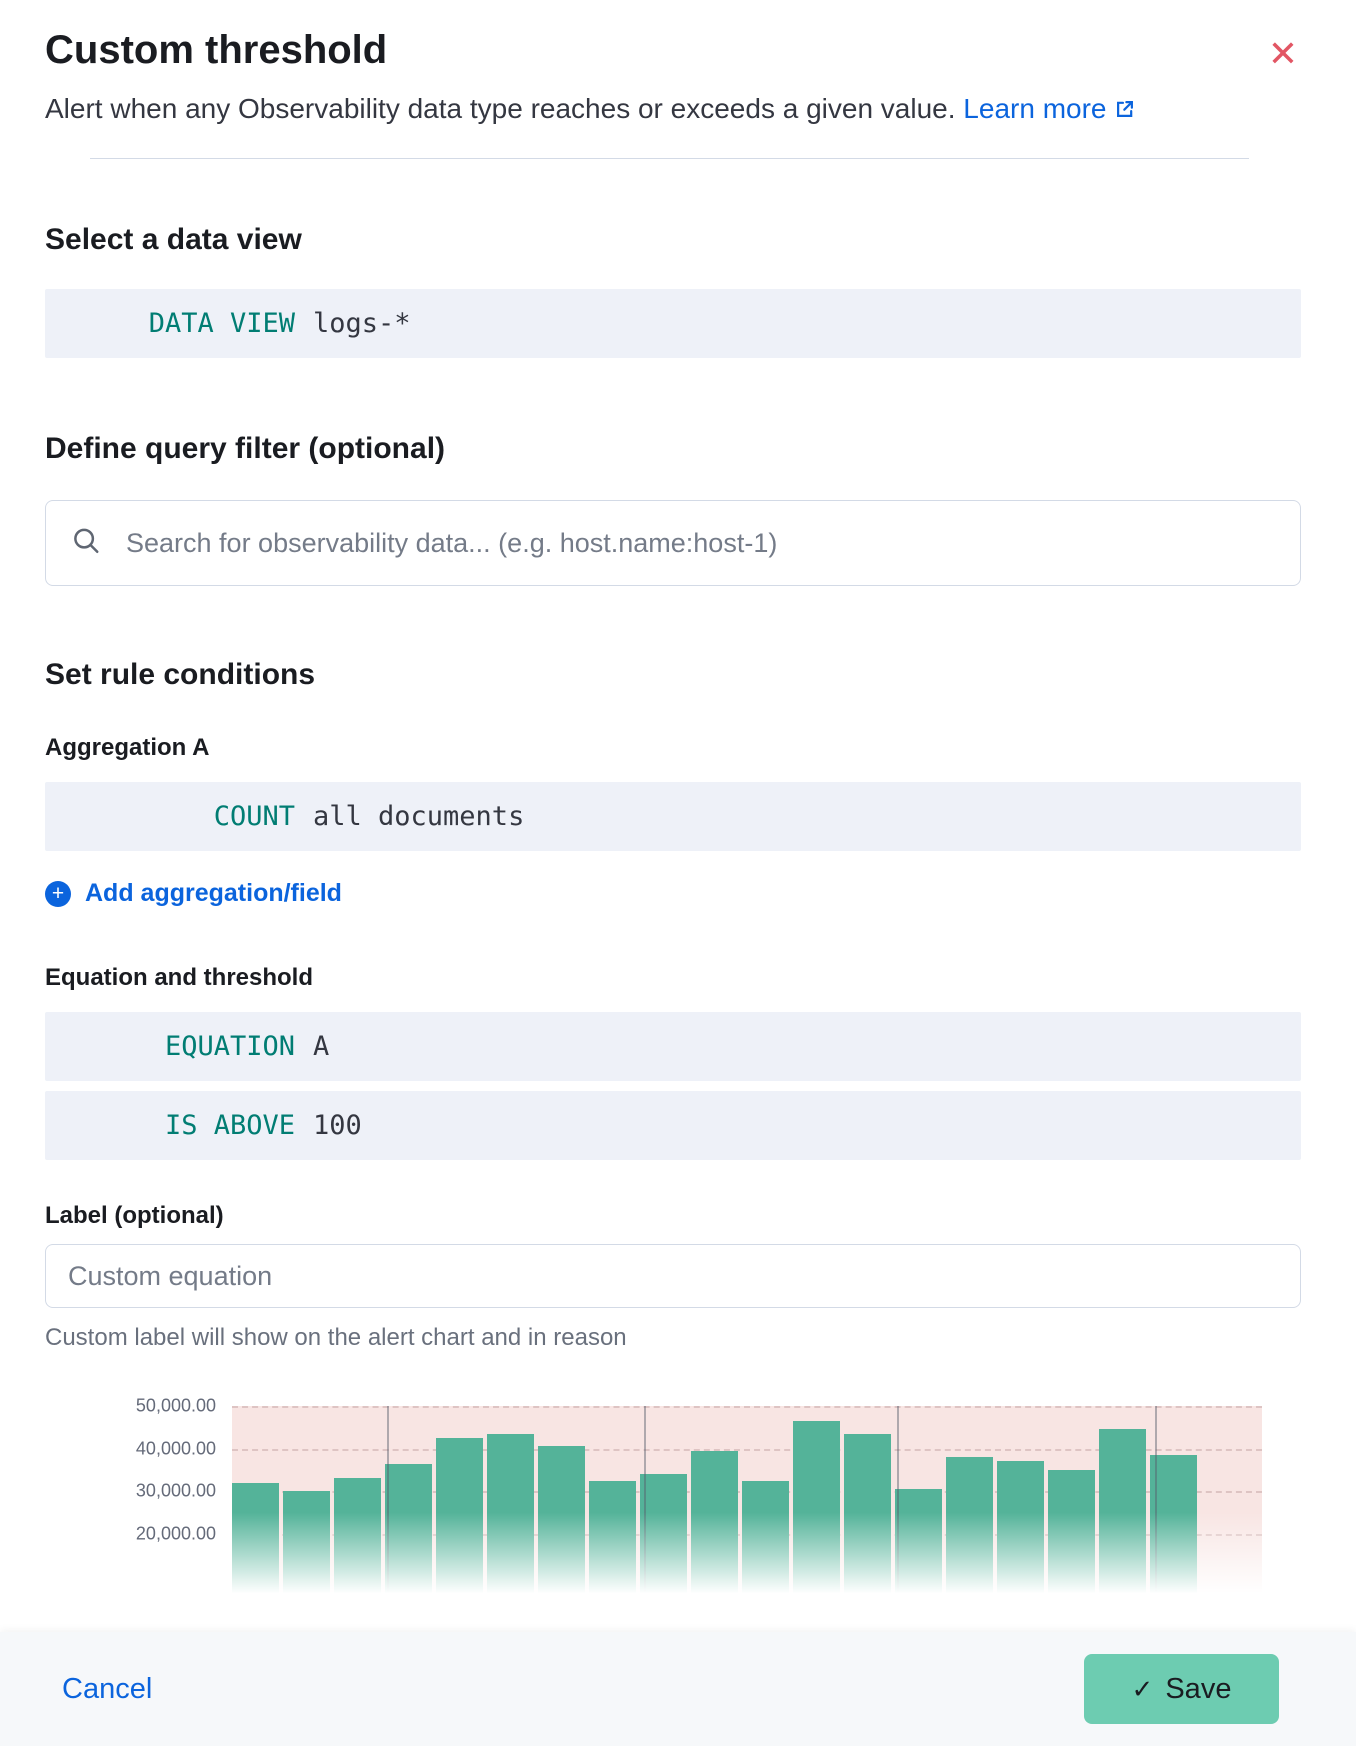 The height and width of the screenshot is (1746, 1356). I want to click on y-axis-tick-label: 50,000.00, so click(175, 1405).